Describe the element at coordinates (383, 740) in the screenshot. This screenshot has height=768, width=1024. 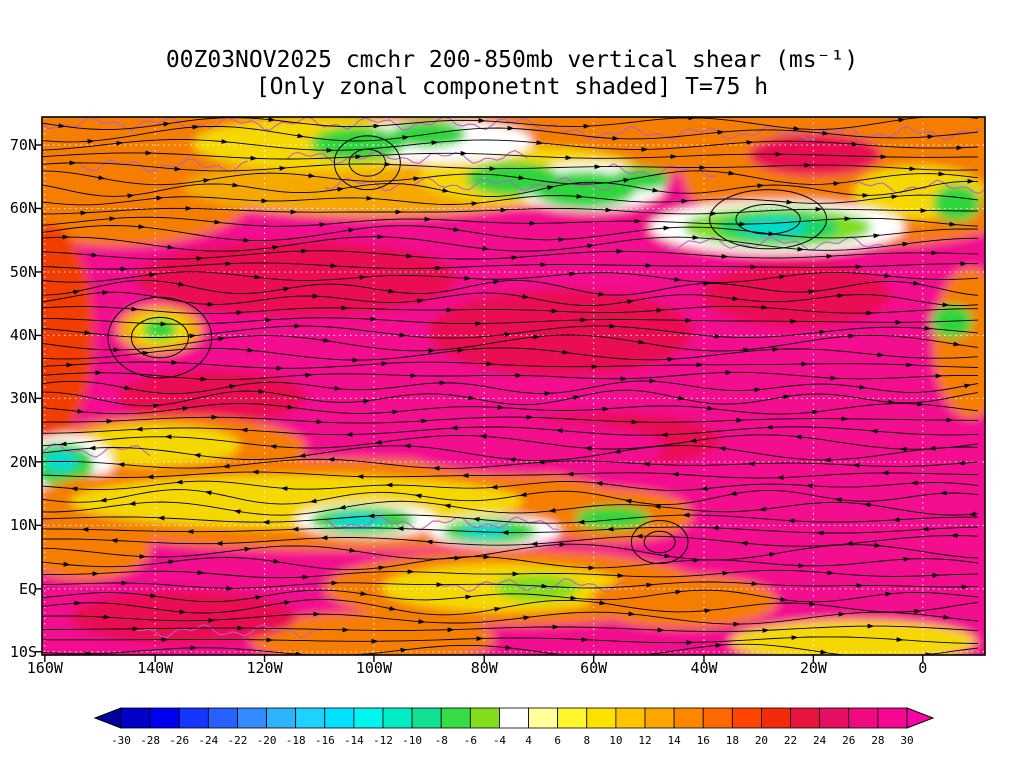
I see `colorbar-tick-label: -12` at that location.